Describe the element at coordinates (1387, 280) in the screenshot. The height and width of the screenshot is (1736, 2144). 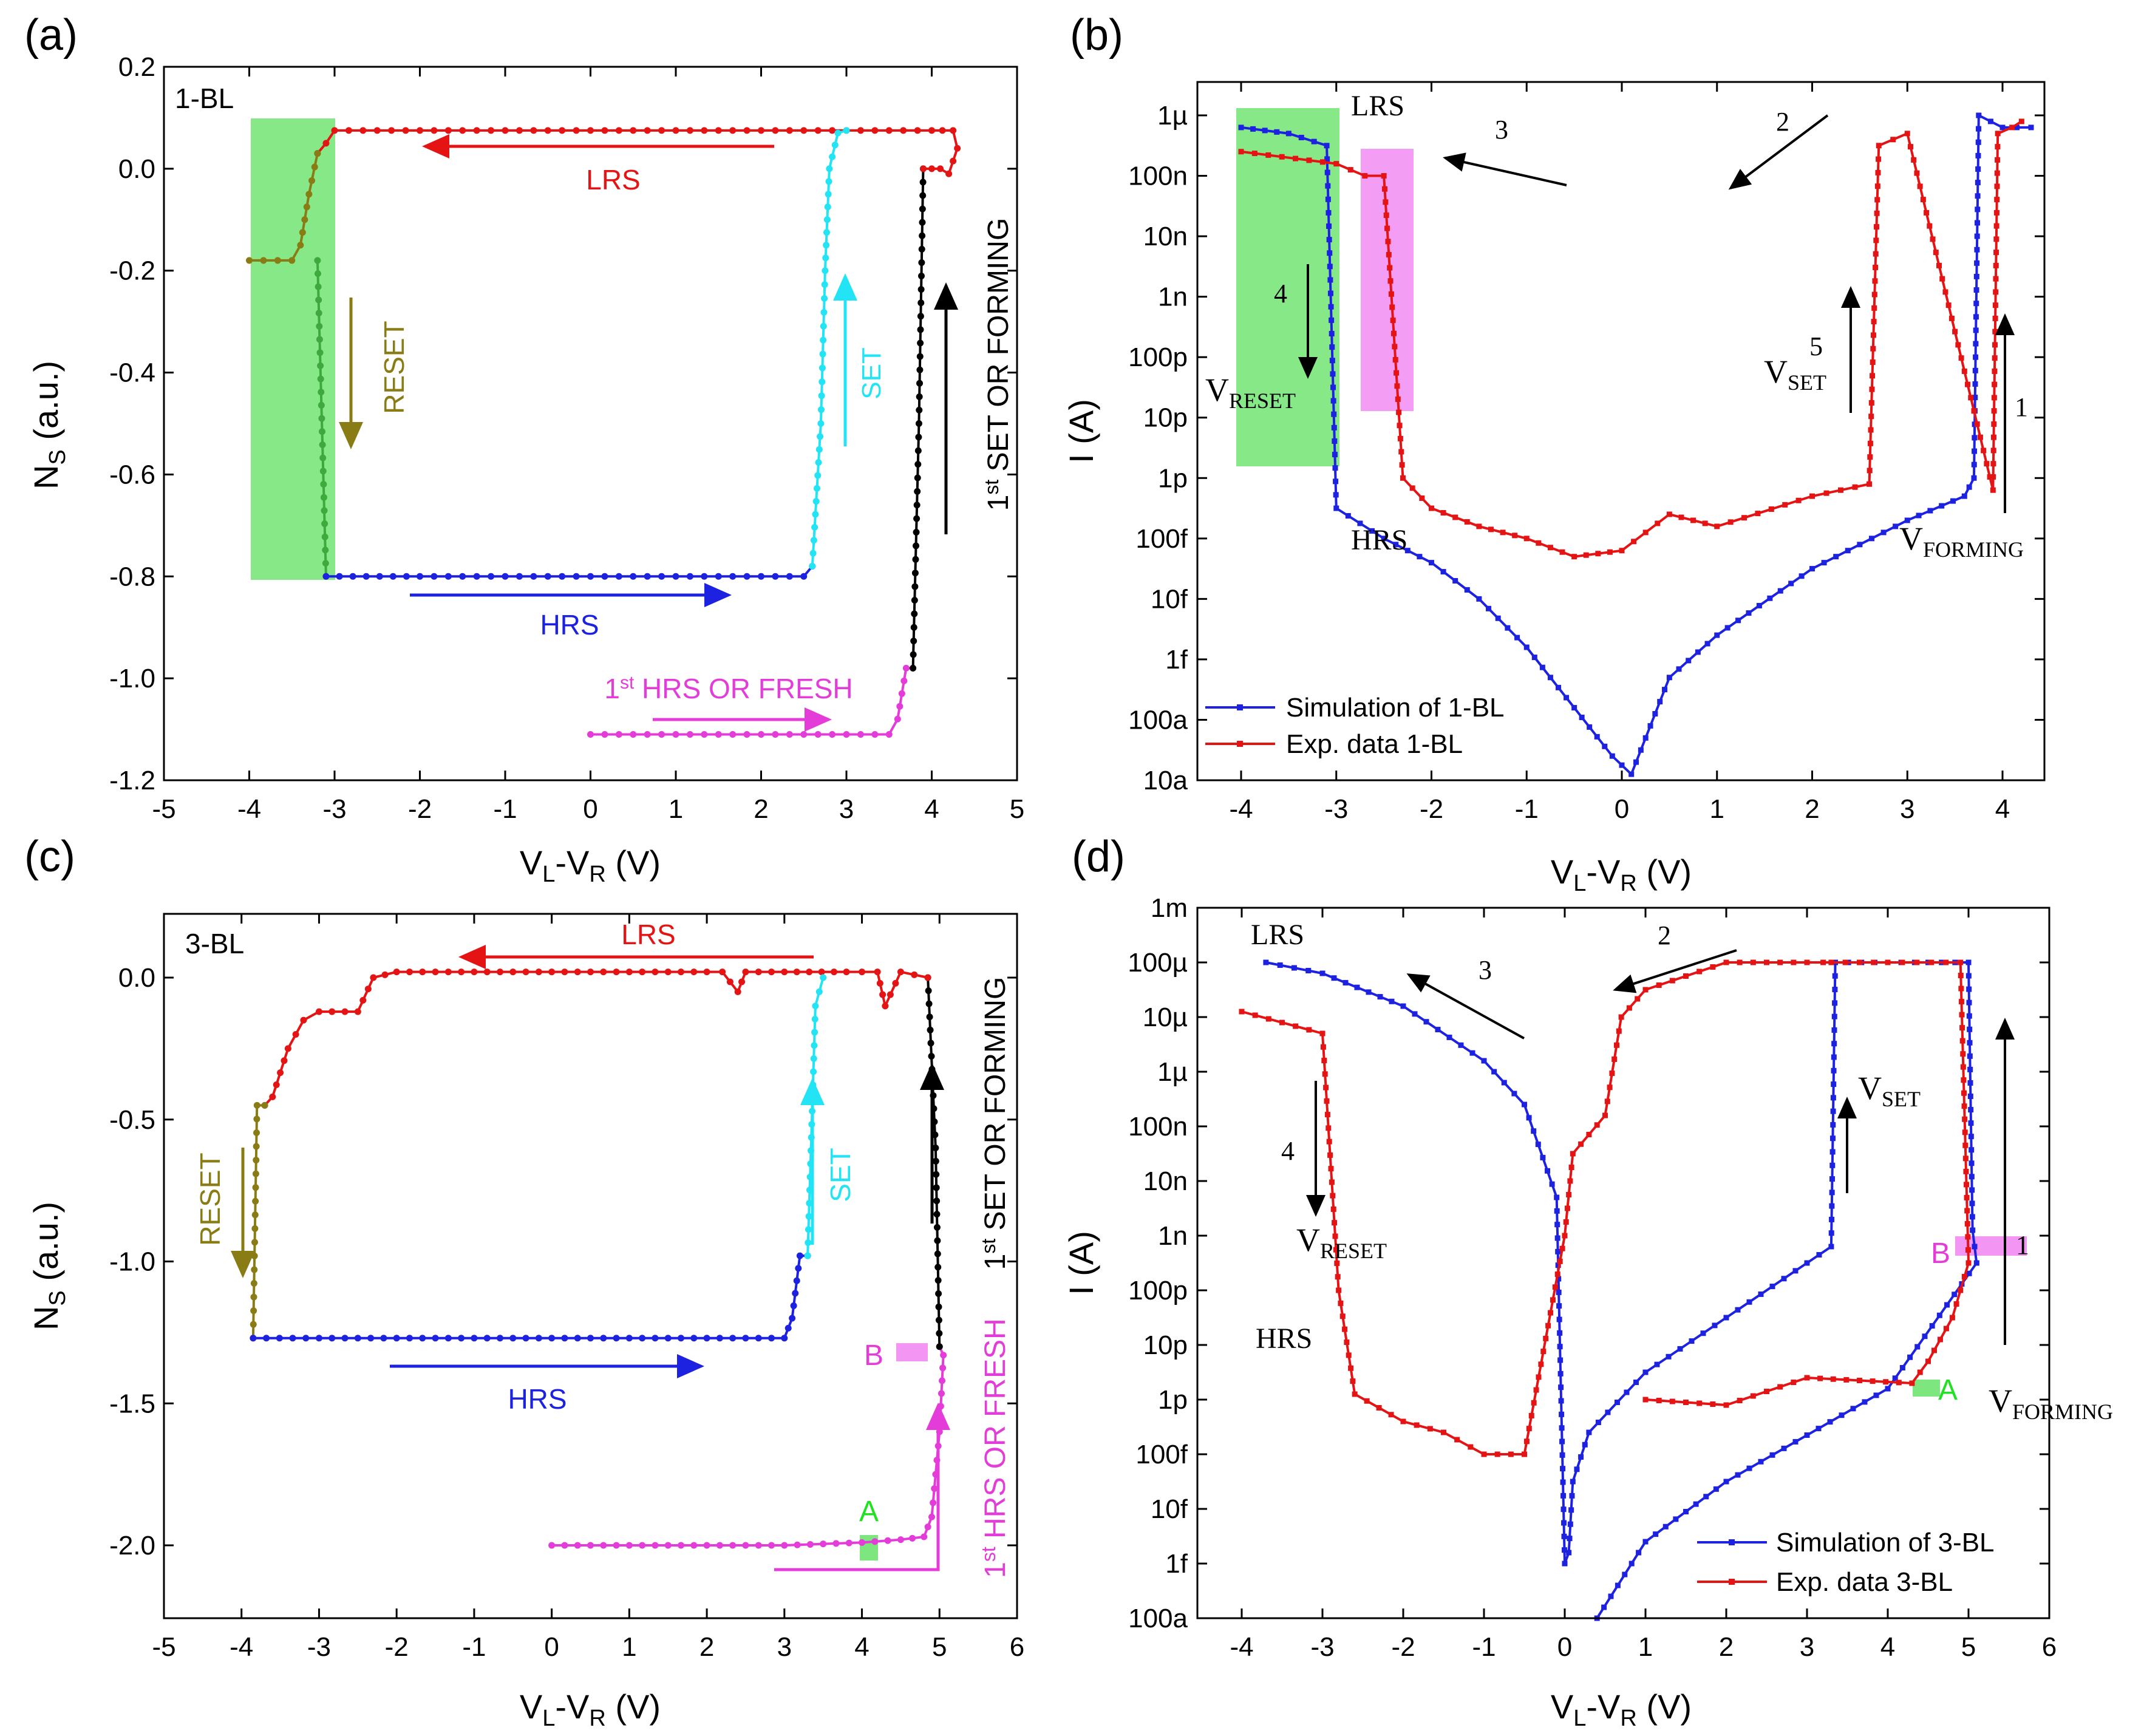
I see `highlight-box-reset-exp` at that location.